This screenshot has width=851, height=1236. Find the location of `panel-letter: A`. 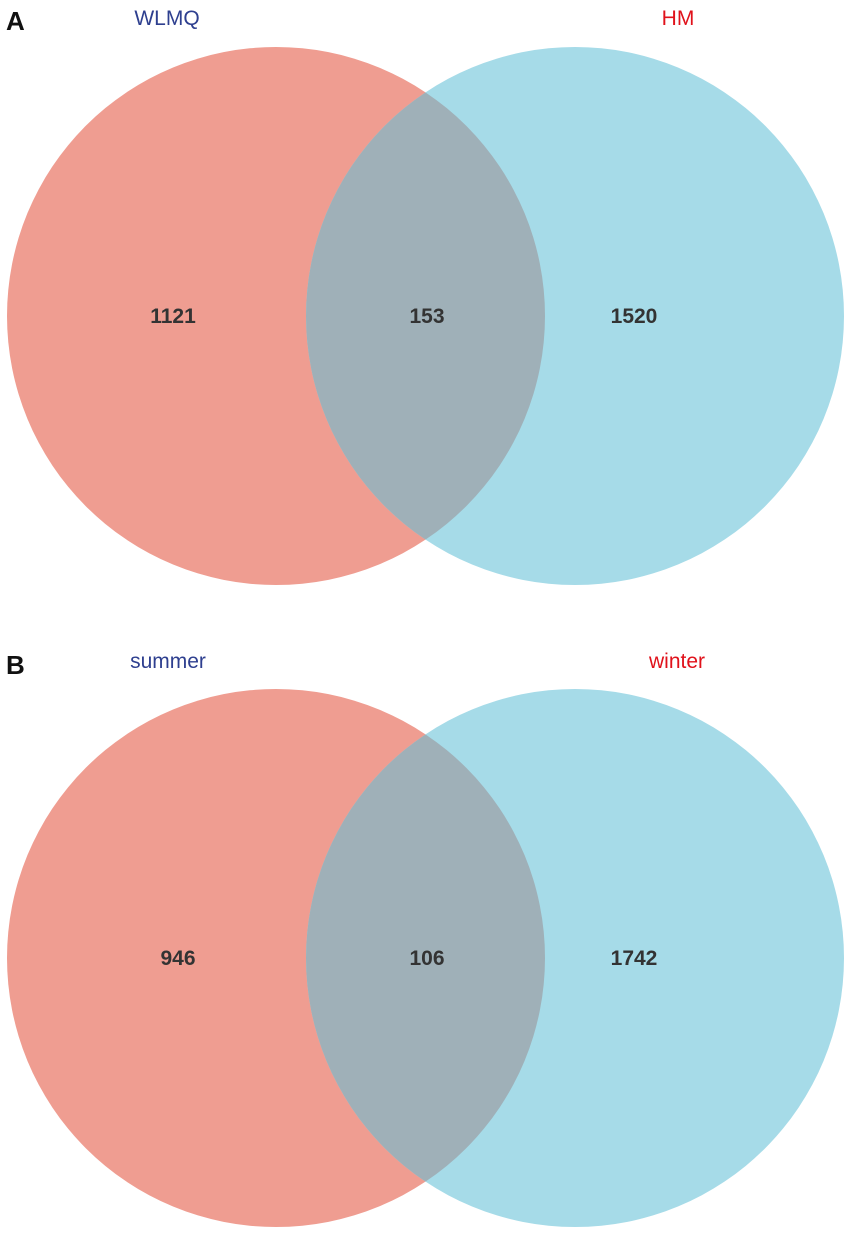

panel-letter: A is located at coordinates (15, 21).